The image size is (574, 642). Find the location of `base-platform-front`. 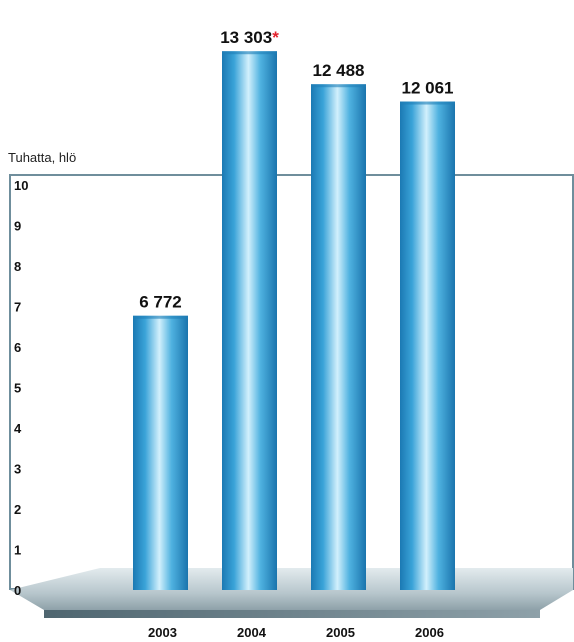

base-platform-front is located at coordinates (292, 614).